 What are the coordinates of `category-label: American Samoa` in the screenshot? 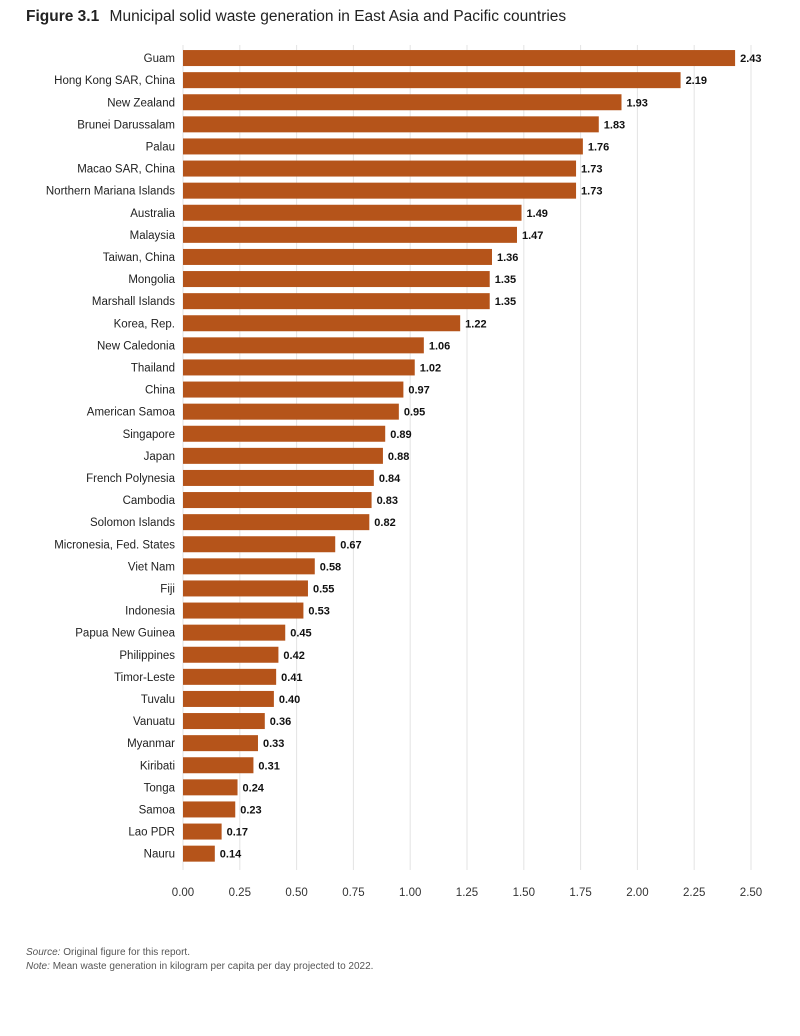 It's located at (131, 413).